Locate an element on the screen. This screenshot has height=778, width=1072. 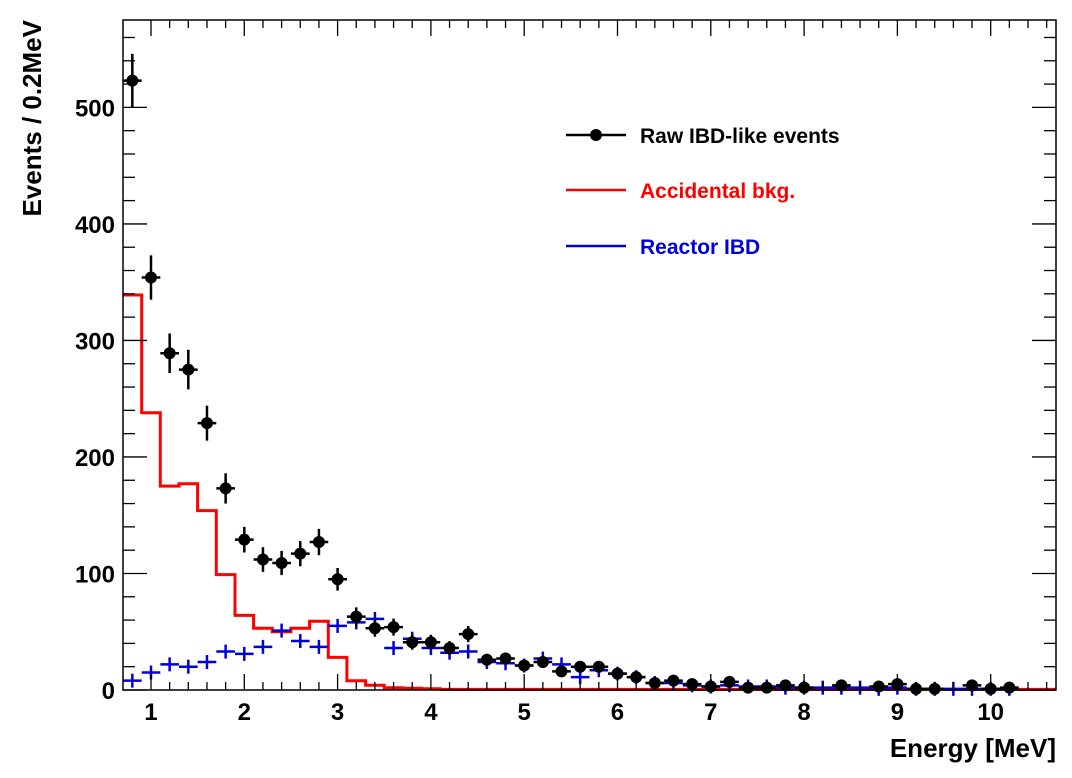
x-tick-label: 6 is located at coordinates (617, 712).